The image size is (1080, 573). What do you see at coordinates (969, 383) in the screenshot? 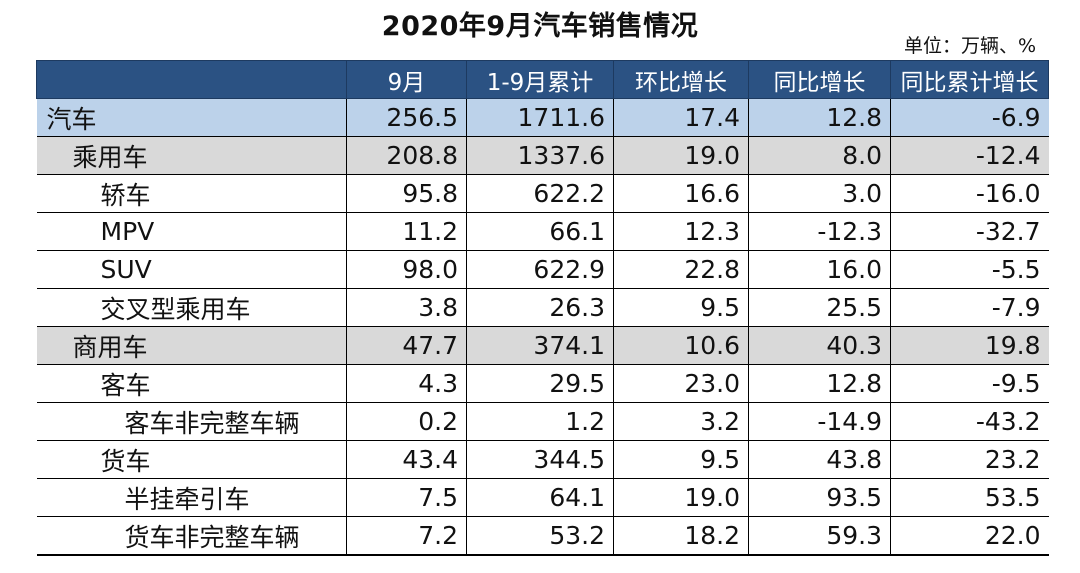
I see `table-cell: -9.5` at bounding box center [969, 383].